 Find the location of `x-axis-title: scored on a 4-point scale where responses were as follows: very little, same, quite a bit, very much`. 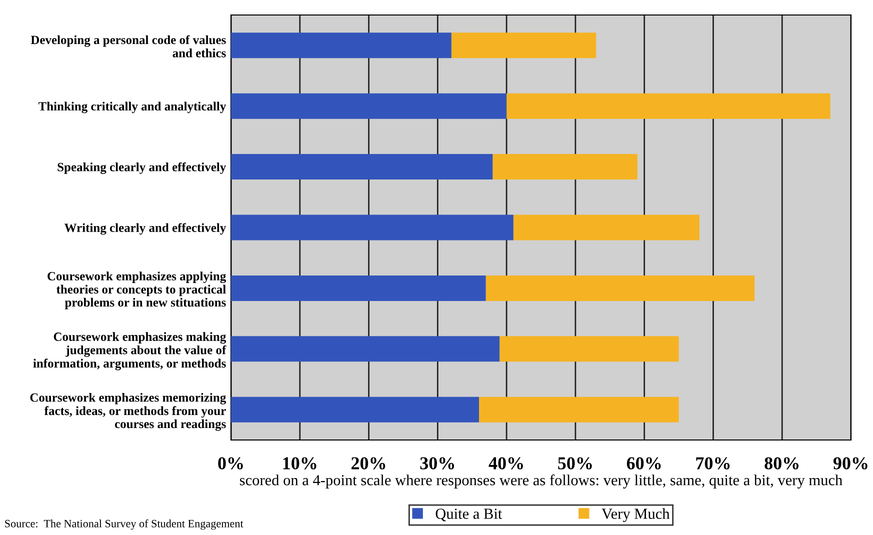

x-axis-title: scored on a 4-point scale where responses were as follows: very little, same, quite a bit, very much is located at coordinates (541, 481).